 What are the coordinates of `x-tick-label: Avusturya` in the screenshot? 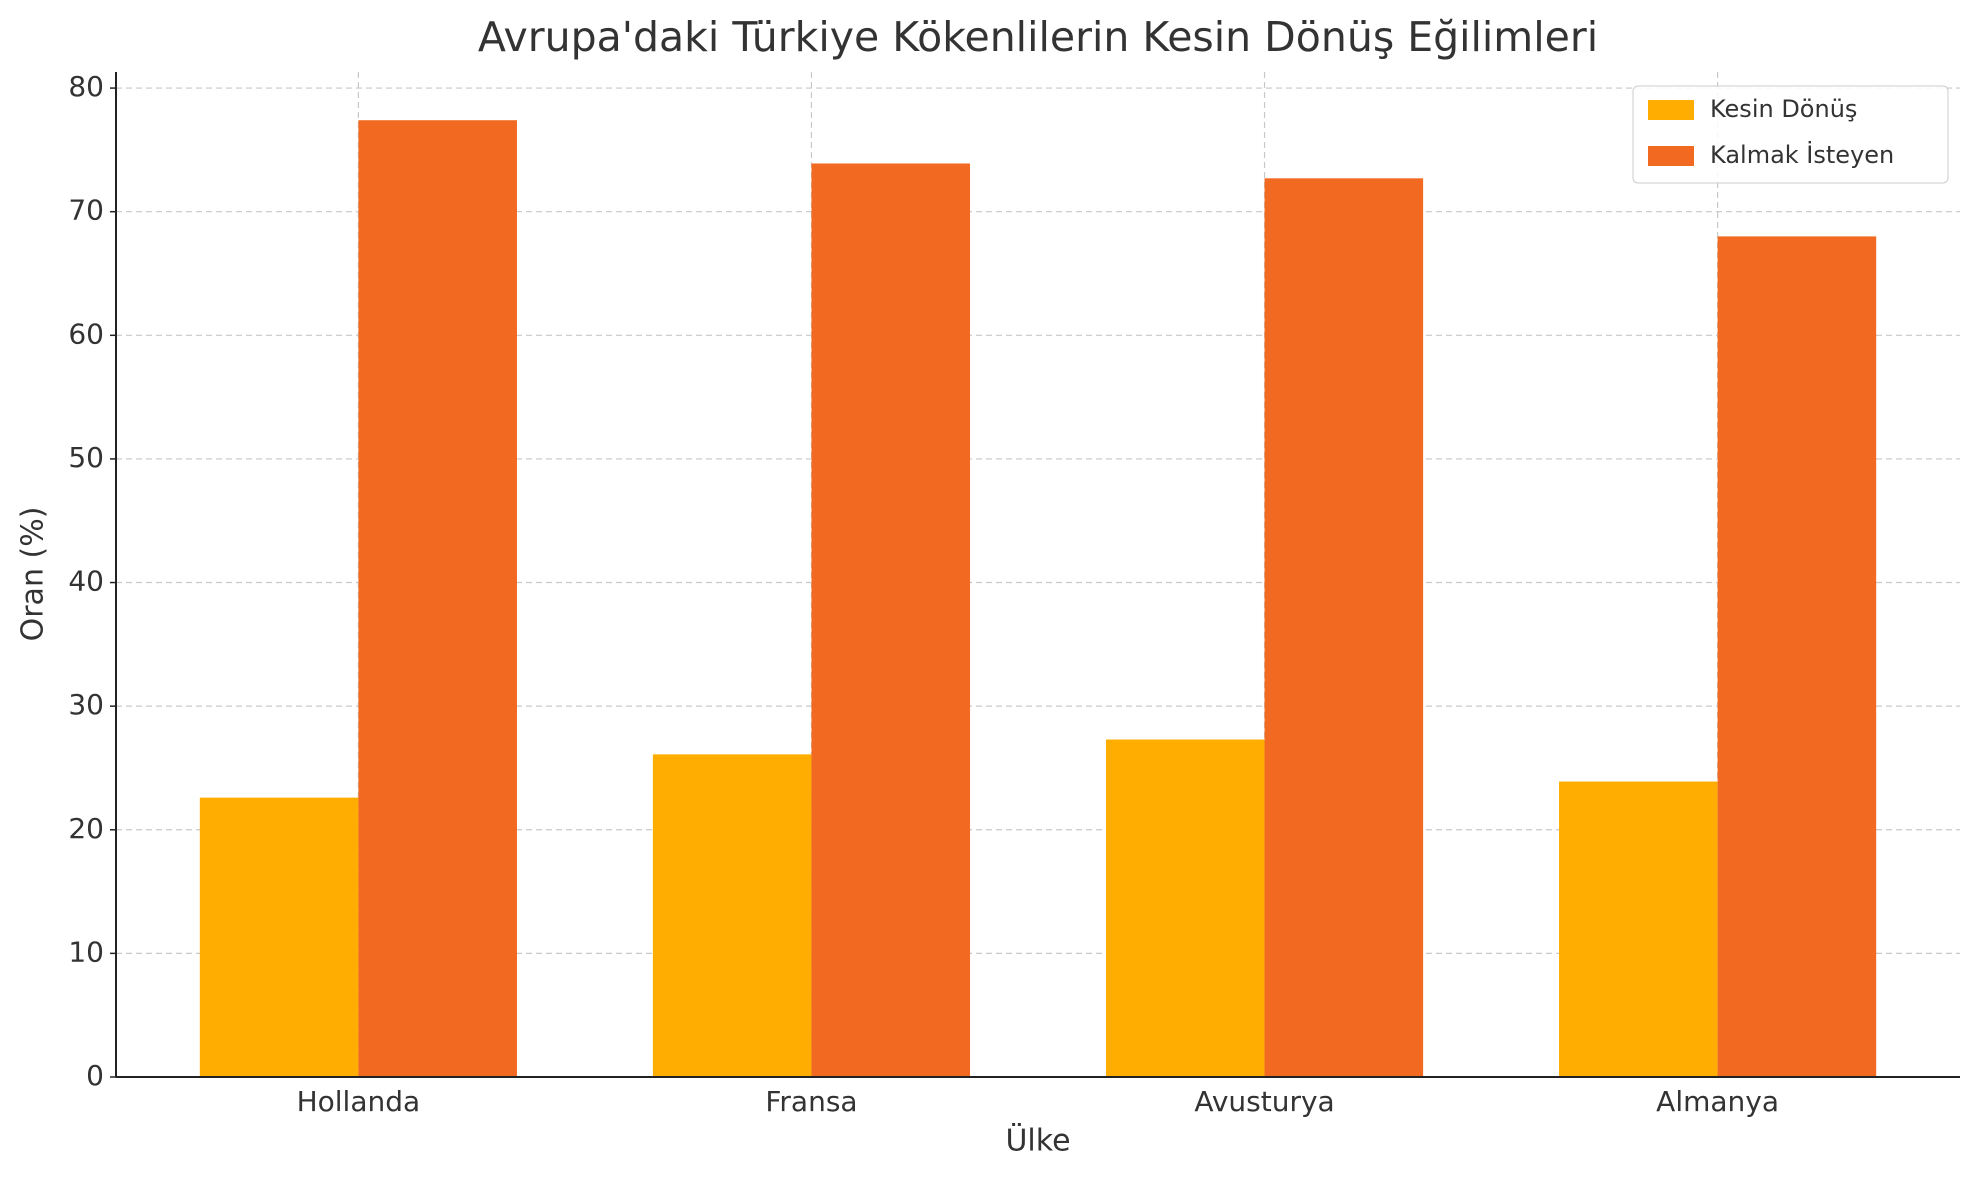 It's located at (1264, 1101).